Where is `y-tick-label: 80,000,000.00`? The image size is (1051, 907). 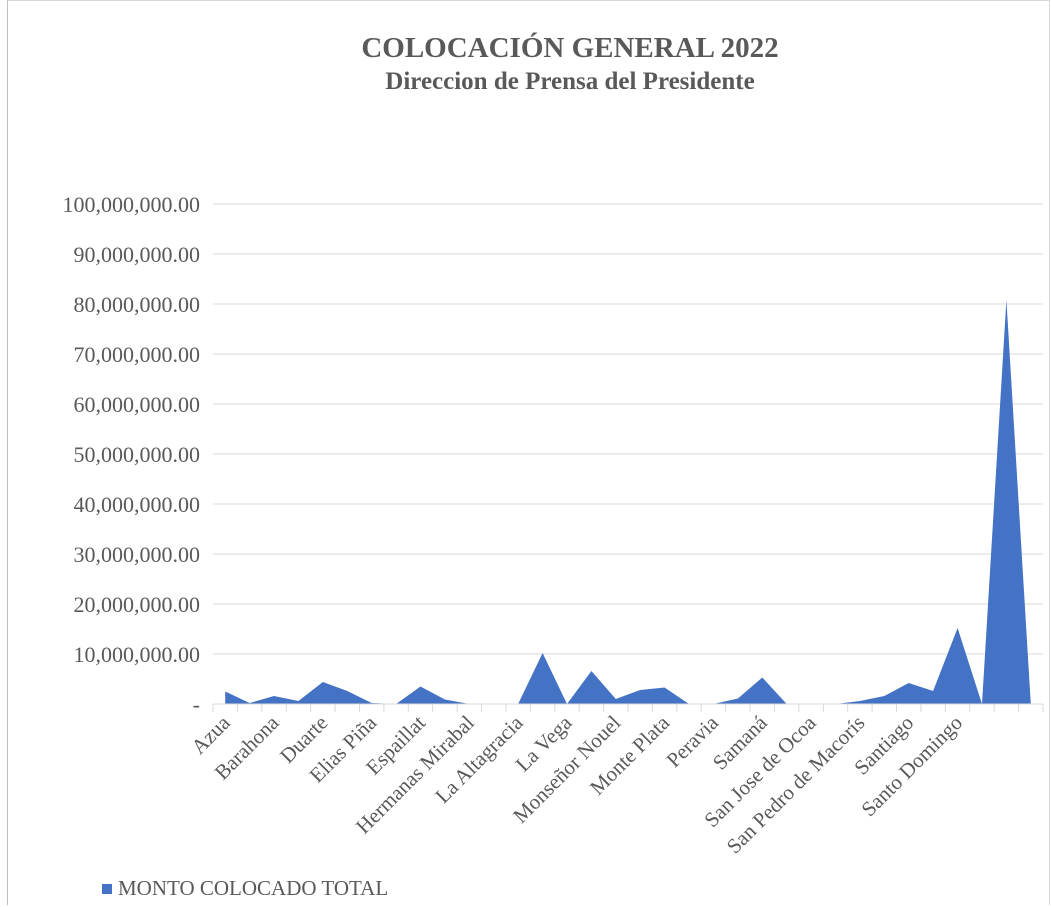 y-tick-label: 80,000,000.00 is located at coordinates (137, 304).